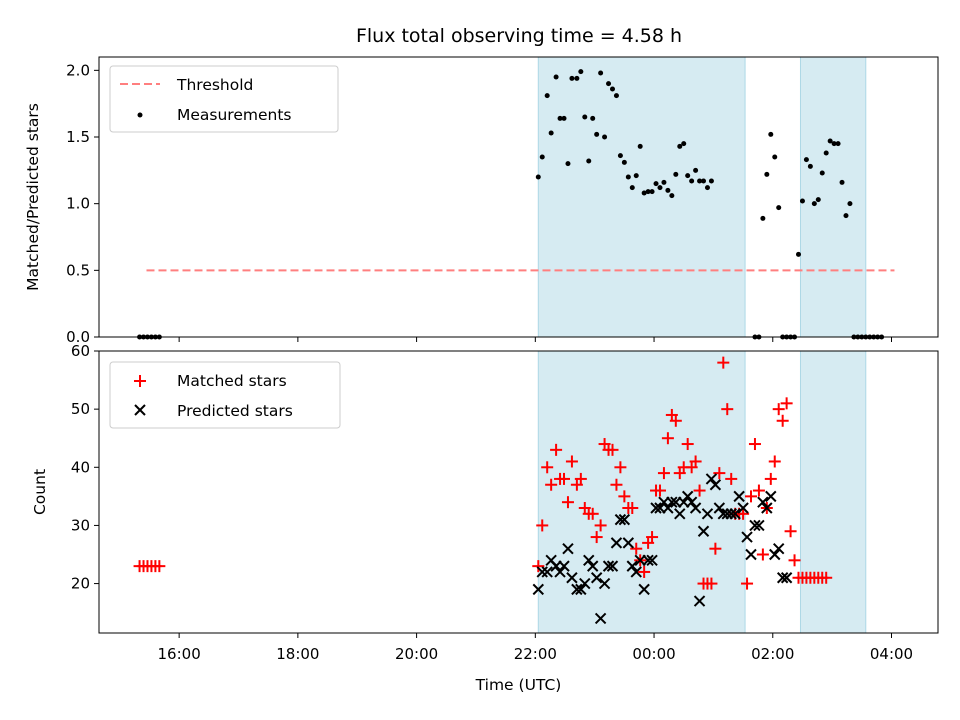 This screenshot has width=960, height=720. What do you see at coordinates (140, 410) in the screenshot?
I see `legend-predicted-swatch` at bounding box center [140, 410].